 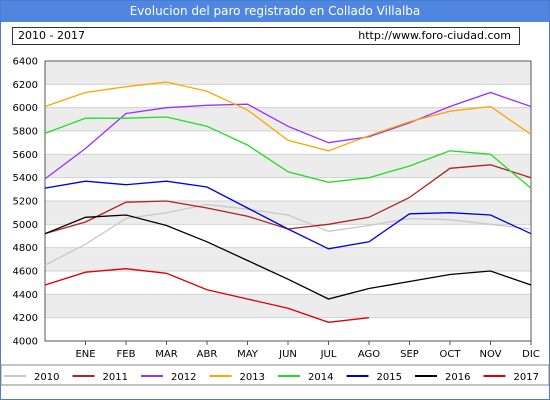 What do you see at coordinates (25, 248) in the screenshot?
I see `y-tick-label: 4800` at bounding box center [25, 248].